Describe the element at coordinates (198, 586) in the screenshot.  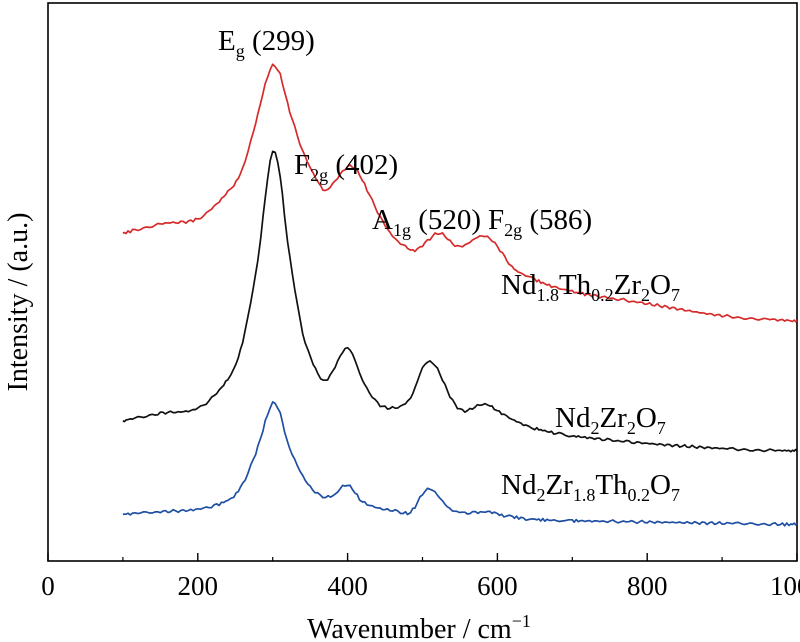
I see `x-tick-label-200: 200` at that location.